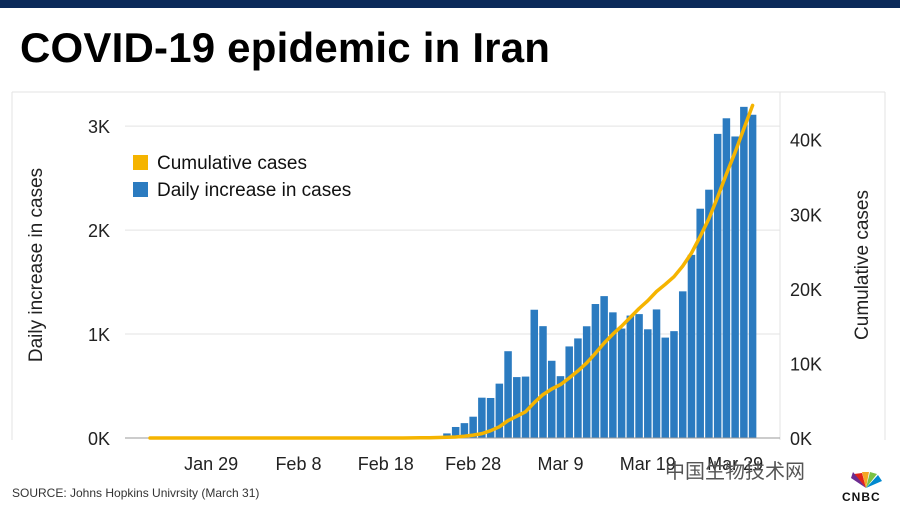  I want to click on top-accent-bar, so click(450, 4).